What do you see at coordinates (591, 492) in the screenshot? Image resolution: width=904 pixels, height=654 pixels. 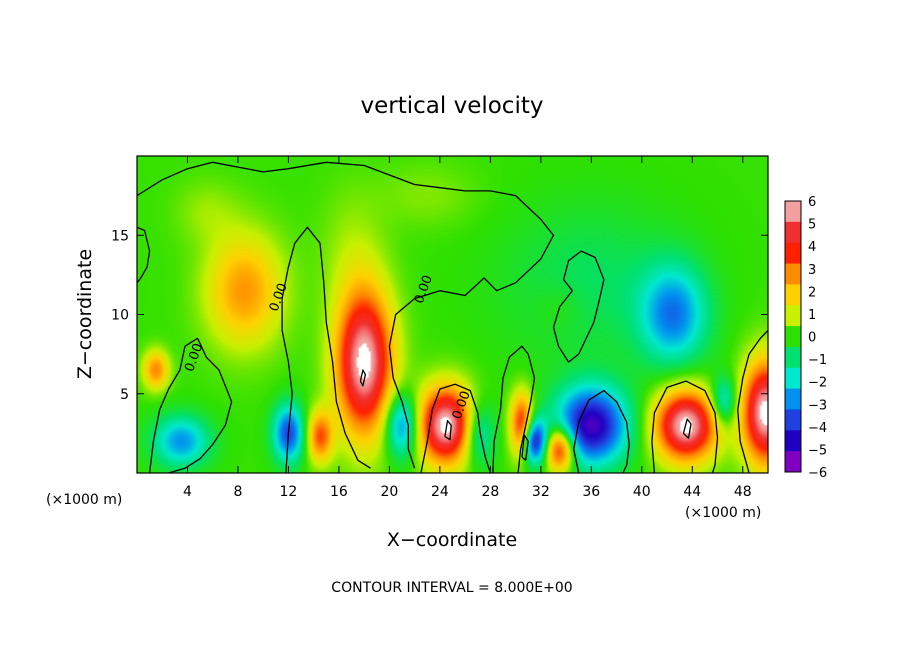 I see `x-tick-label: 36` at bounding box center [591, 492].